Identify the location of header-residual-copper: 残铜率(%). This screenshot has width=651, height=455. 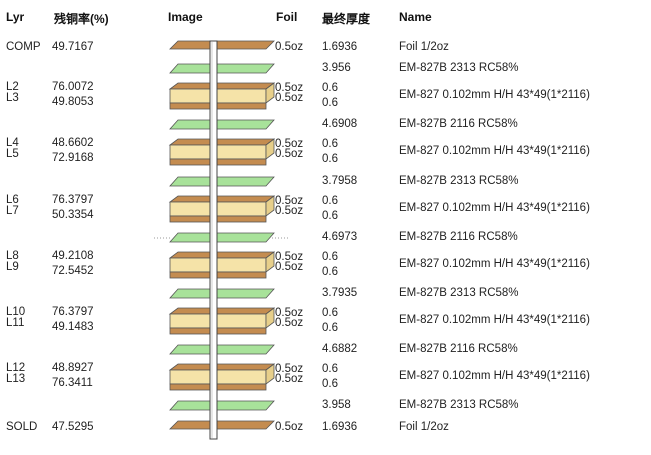
(81, 19).